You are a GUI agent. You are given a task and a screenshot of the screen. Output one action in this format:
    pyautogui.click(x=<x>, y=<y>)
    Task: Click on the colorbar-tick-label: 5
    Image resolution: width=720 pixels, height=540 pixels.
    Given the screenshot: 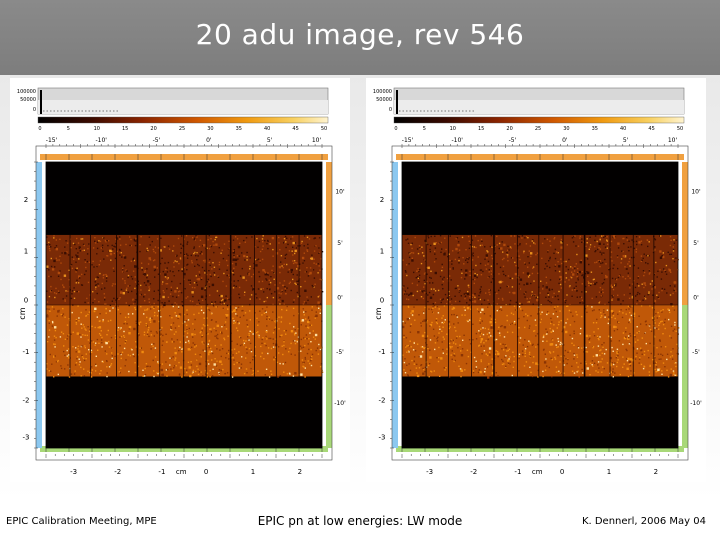 What is the action you would take?
    pyautogui.click(x=68, y=129)
    